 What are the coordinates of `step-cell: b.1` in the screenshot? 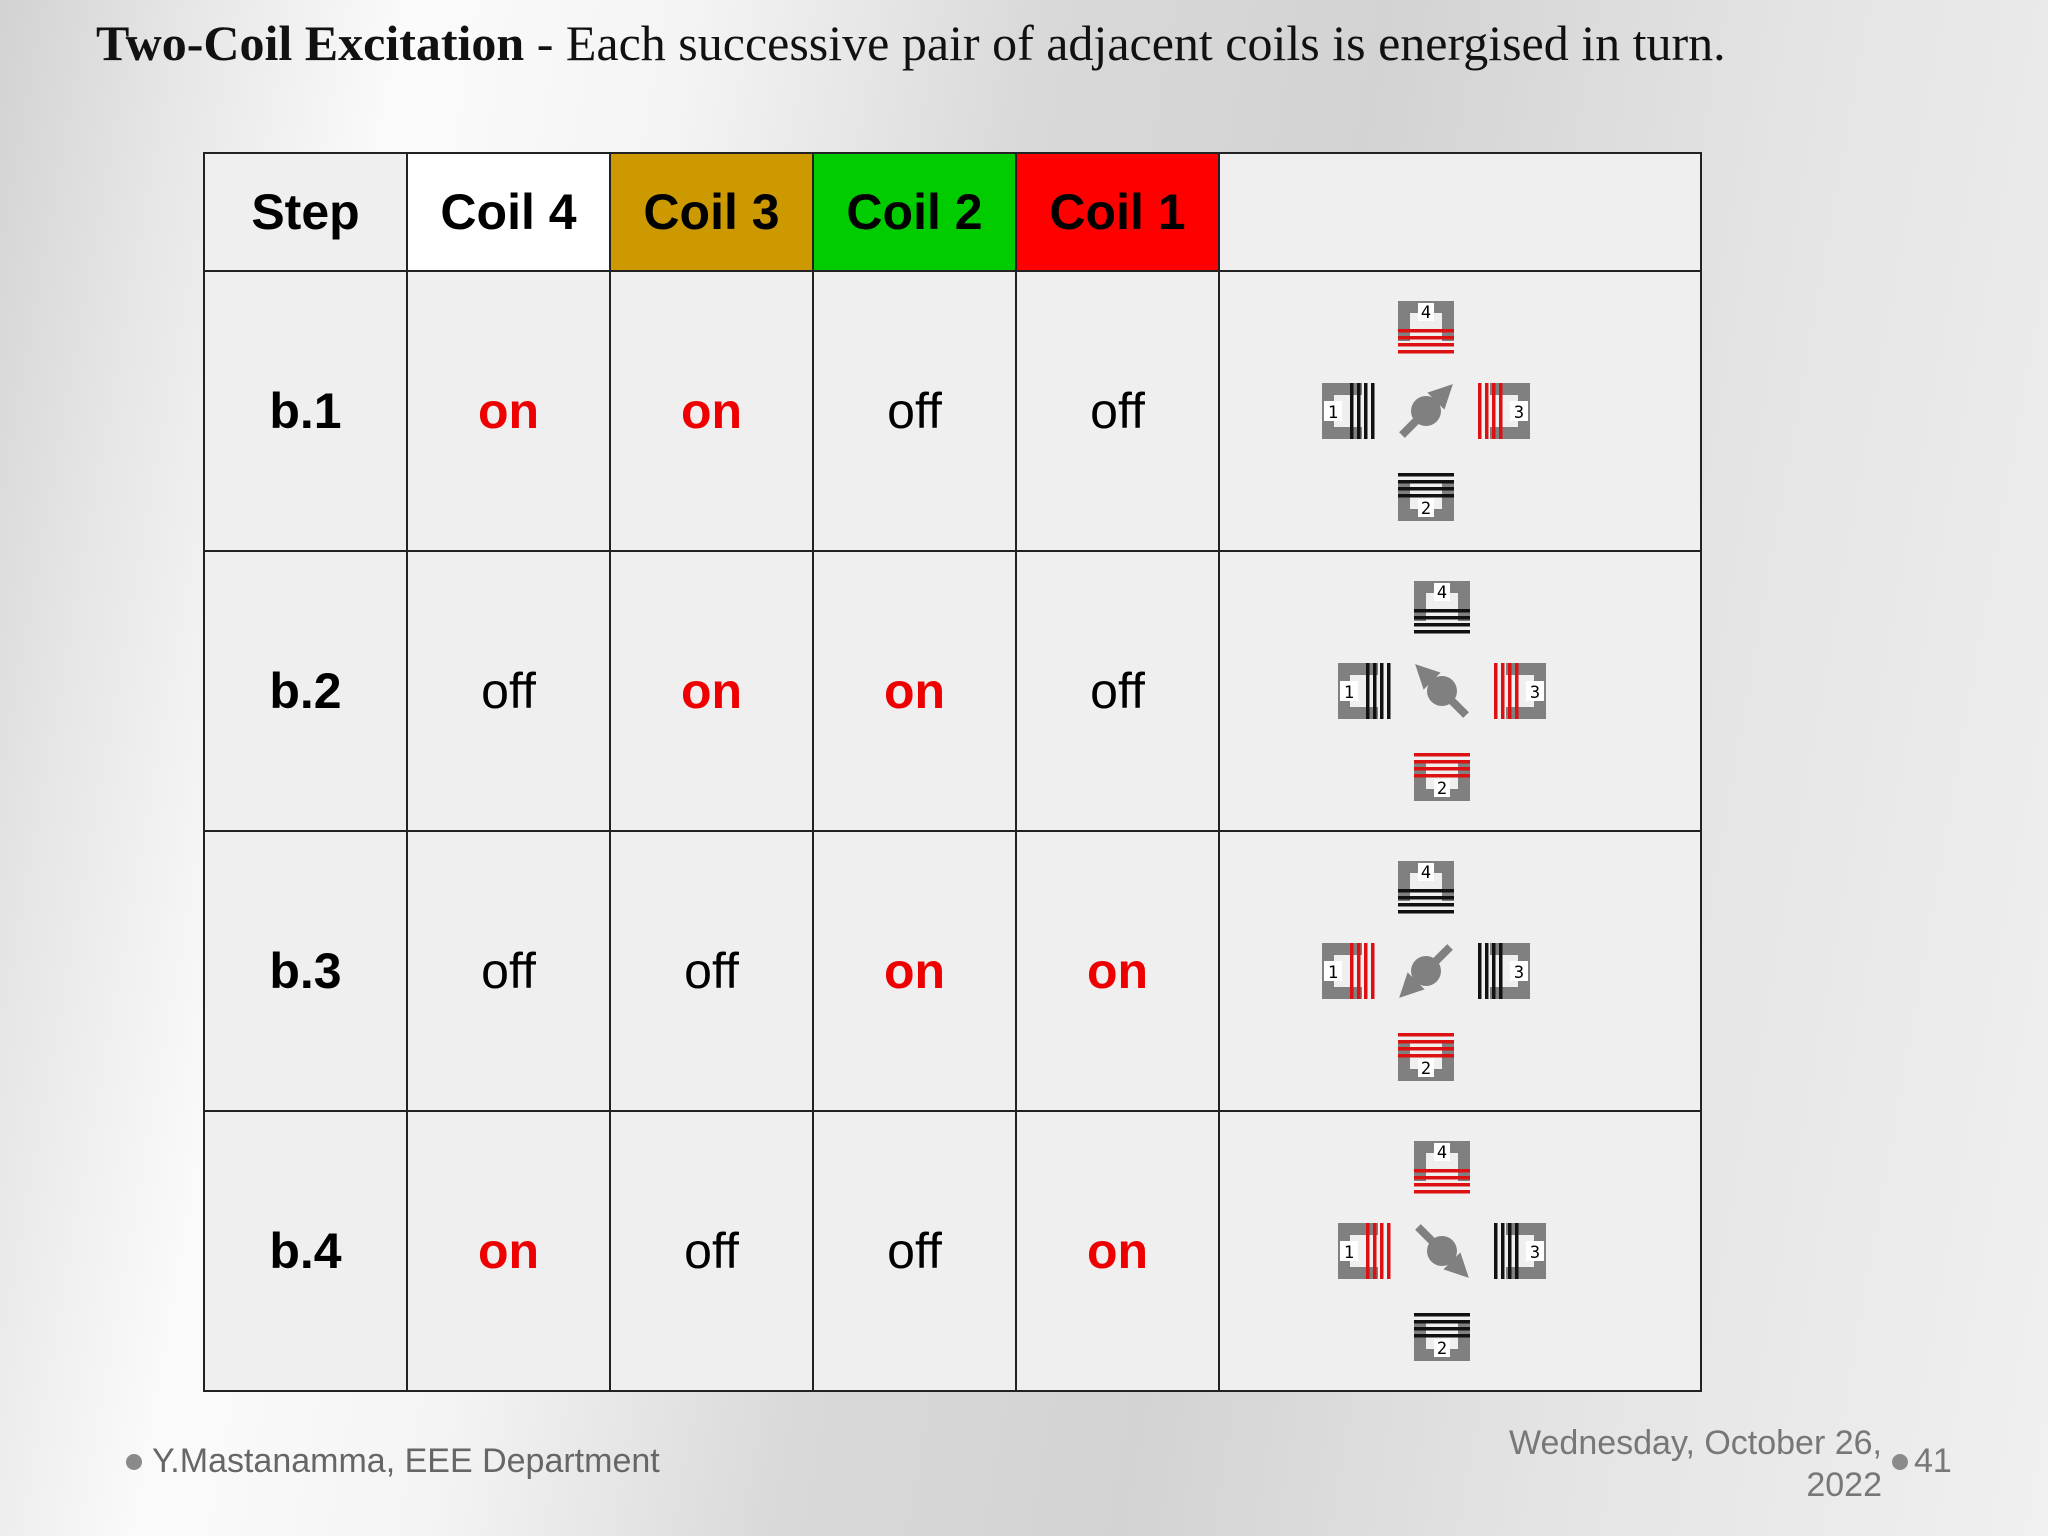 It's located at (305, 411).